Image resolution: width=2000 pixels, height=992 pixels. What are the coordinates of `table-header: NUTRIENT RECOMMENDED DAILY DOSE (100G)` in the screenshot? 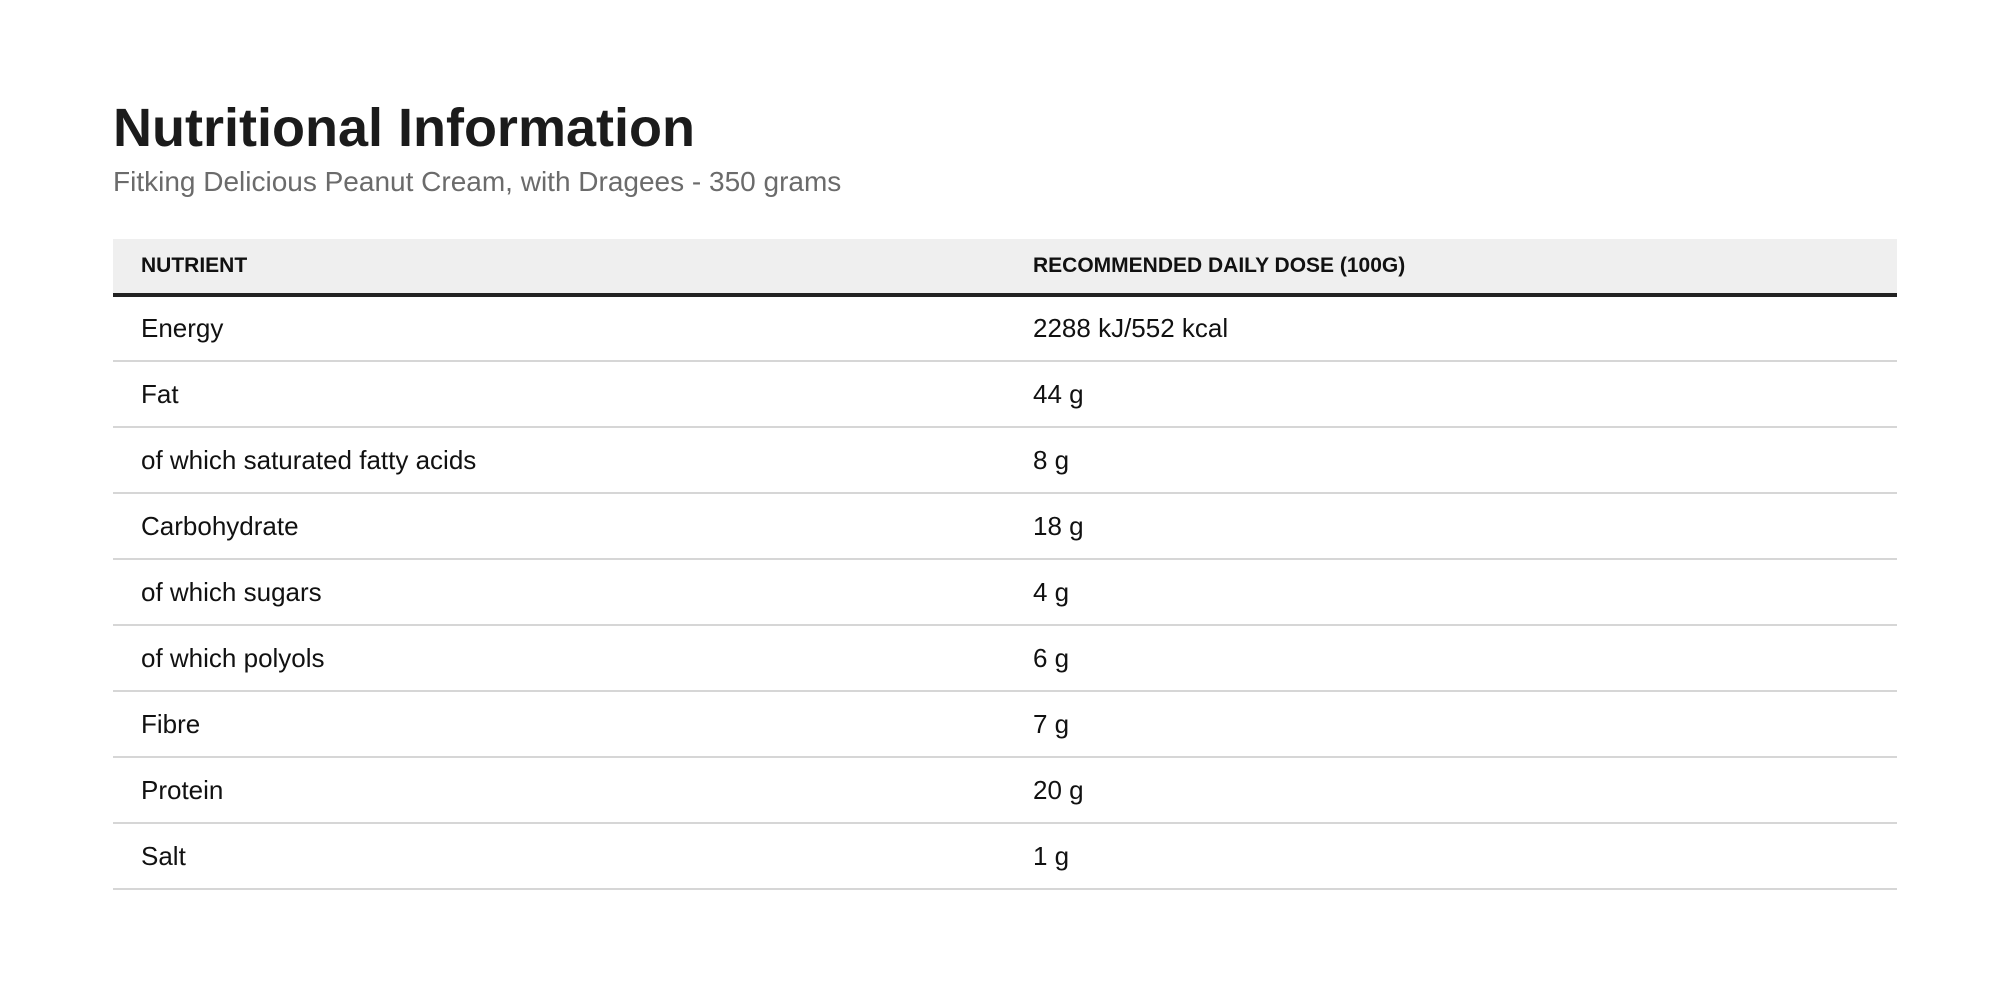 It's located at (1005, 268).